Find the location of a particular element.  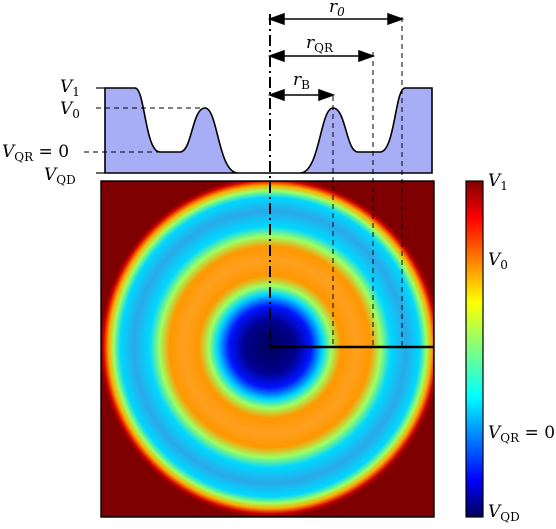

r0-arrow is located at coordinates (336, 19).